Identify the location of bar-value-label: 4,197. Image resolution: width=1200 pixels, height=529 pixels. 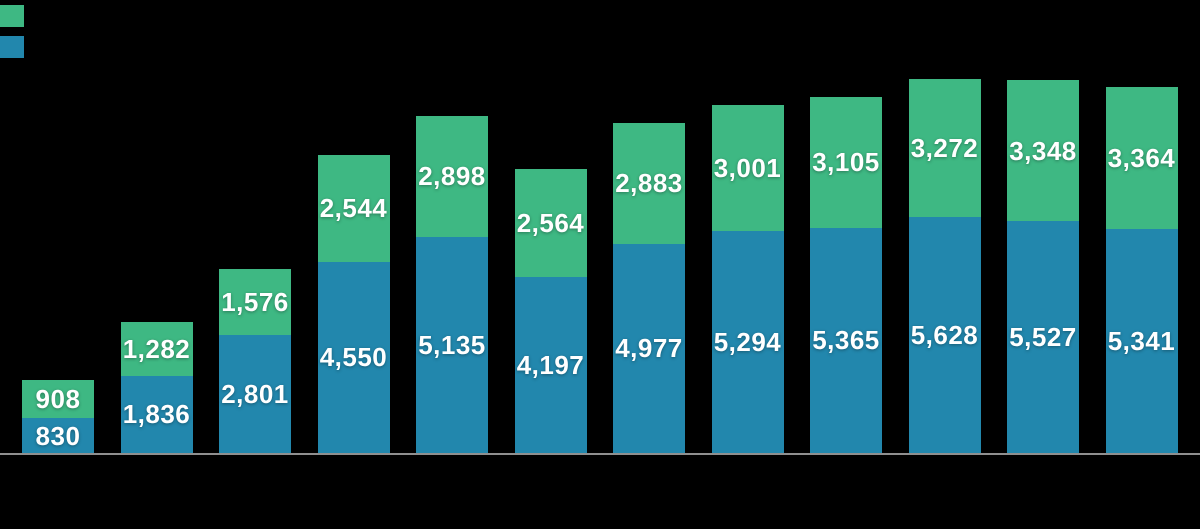
(550, 364).